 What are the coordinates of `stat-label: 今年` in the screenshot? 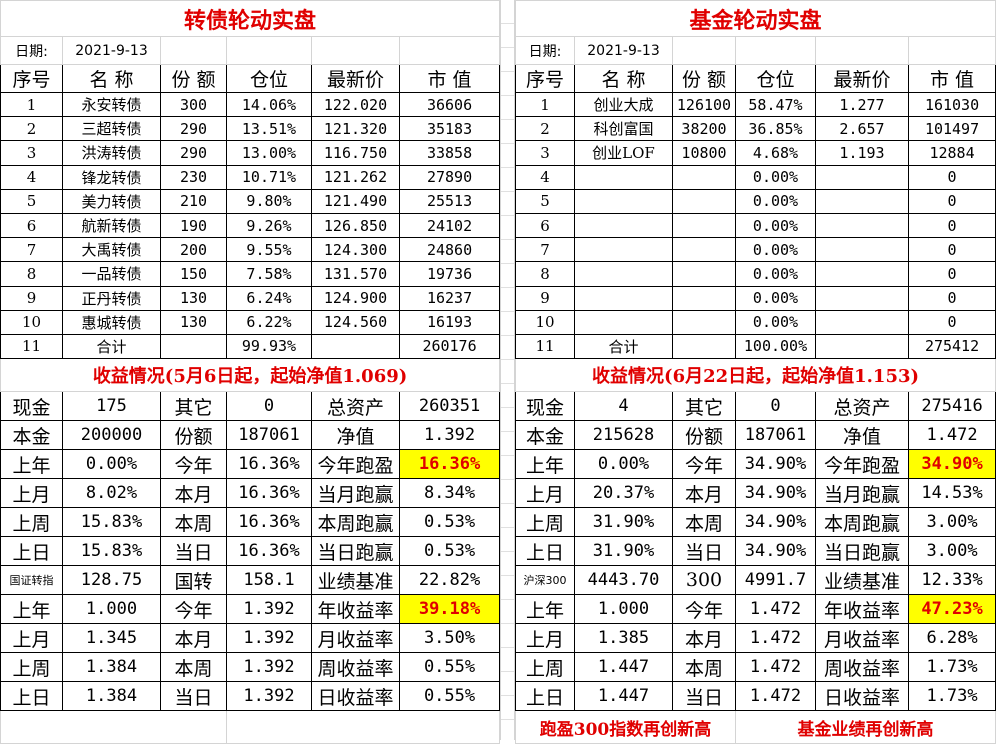 It's located at (704, 464).